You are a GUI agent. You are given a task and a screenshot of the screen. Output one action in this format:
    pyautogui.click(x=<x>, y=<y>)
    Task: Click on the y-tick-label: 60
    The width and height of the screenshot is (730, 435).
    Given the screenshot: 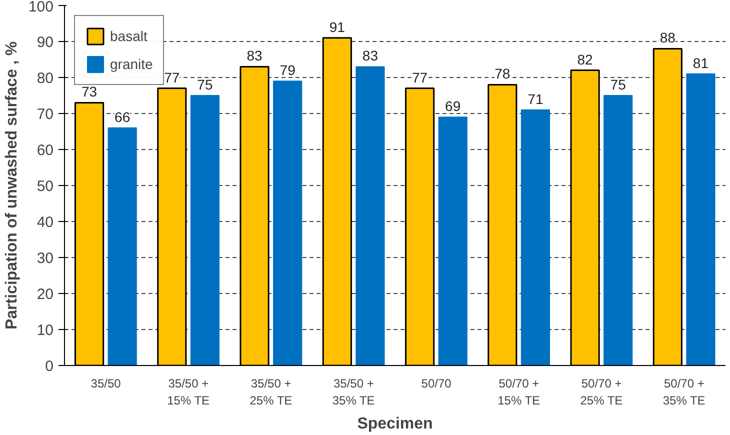 What is the action you would take?
    pyautogui.click(x=45, y=150)
    